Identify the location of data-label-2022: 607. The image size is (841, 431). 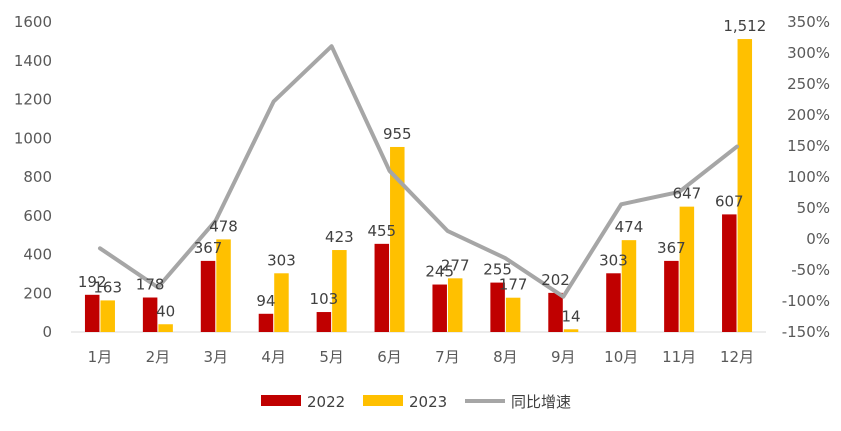
(729, 201).